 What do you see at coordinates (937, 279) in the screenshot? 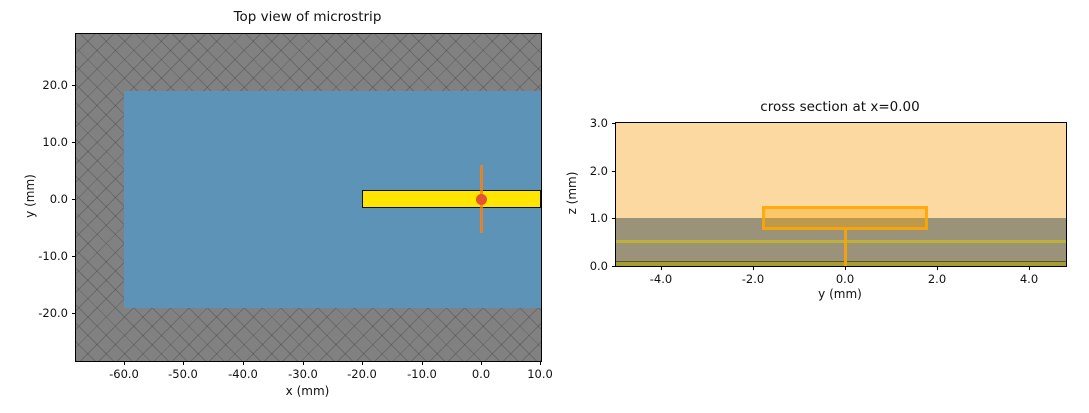
I see `x-tick-label: 2.0` at bounding box center [937, 279].